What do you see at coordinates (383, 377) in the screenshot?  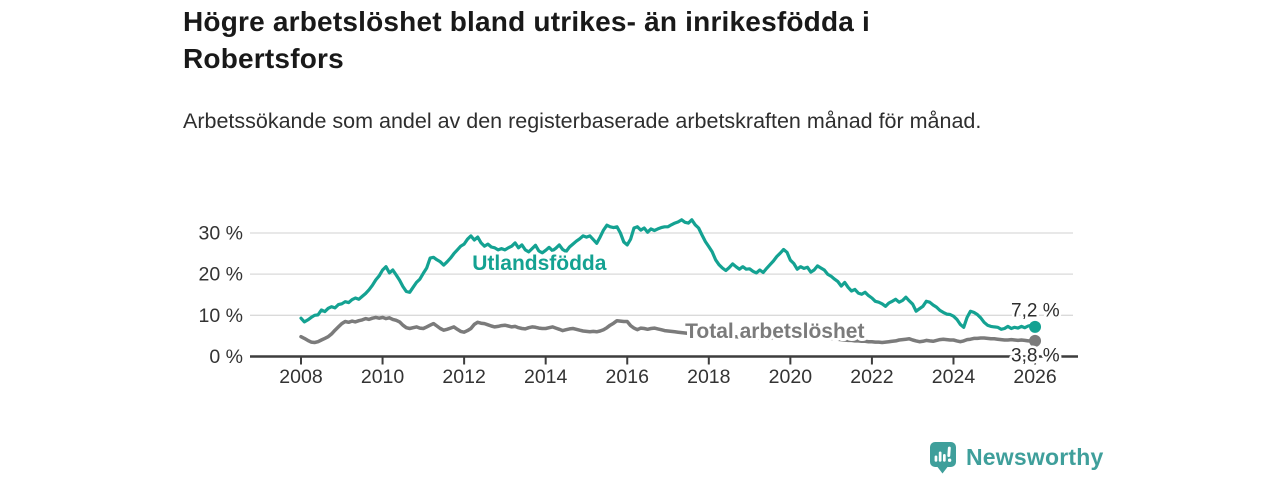 I see `x-axis-tick-label: 2010` at bounding box center [383, 377].